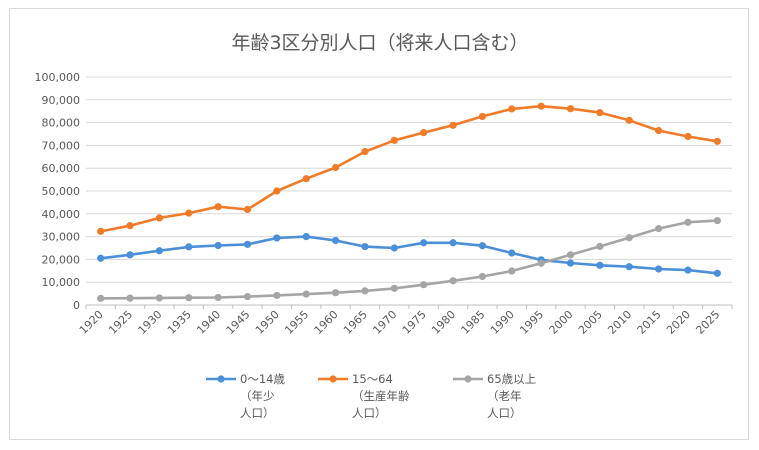  I want to click on legend-label: 0～14歳, so click(262, 379).